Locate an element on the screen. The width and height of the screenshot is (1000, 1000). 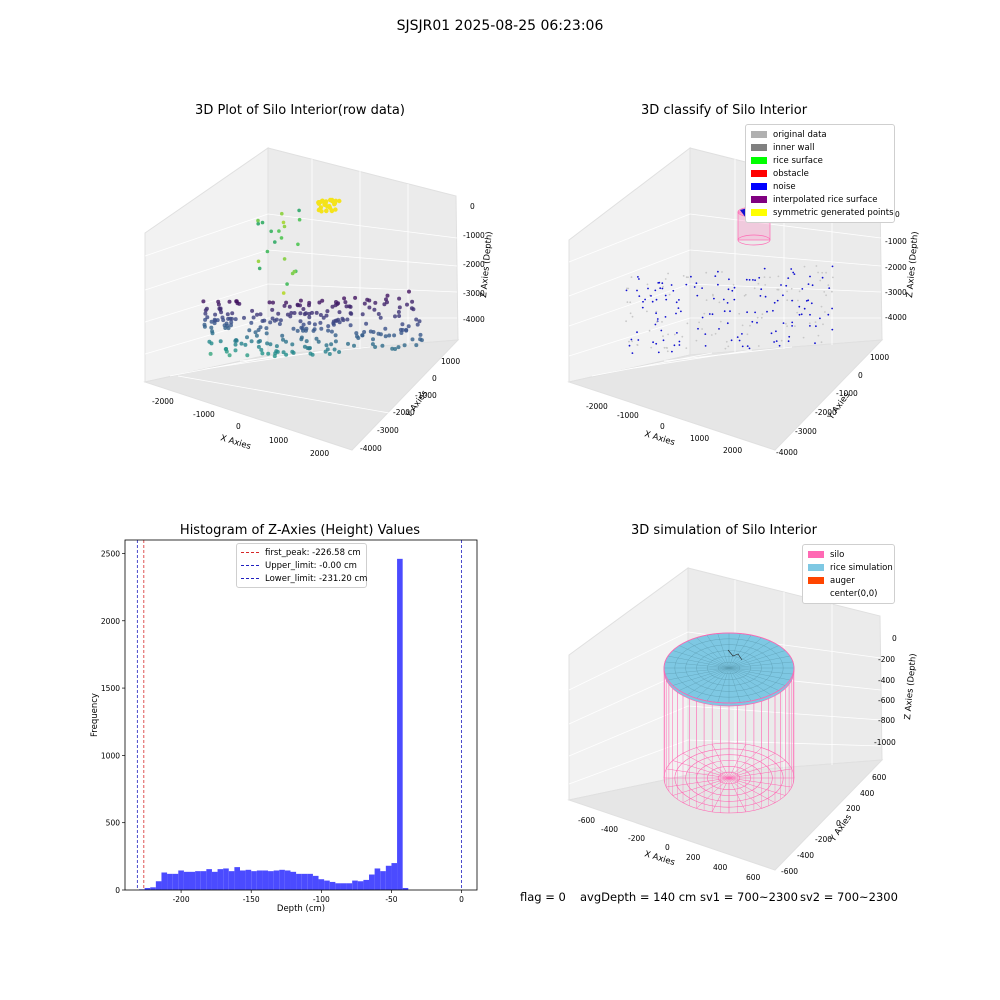
panel1-grid is located at coordinates (301, 287).